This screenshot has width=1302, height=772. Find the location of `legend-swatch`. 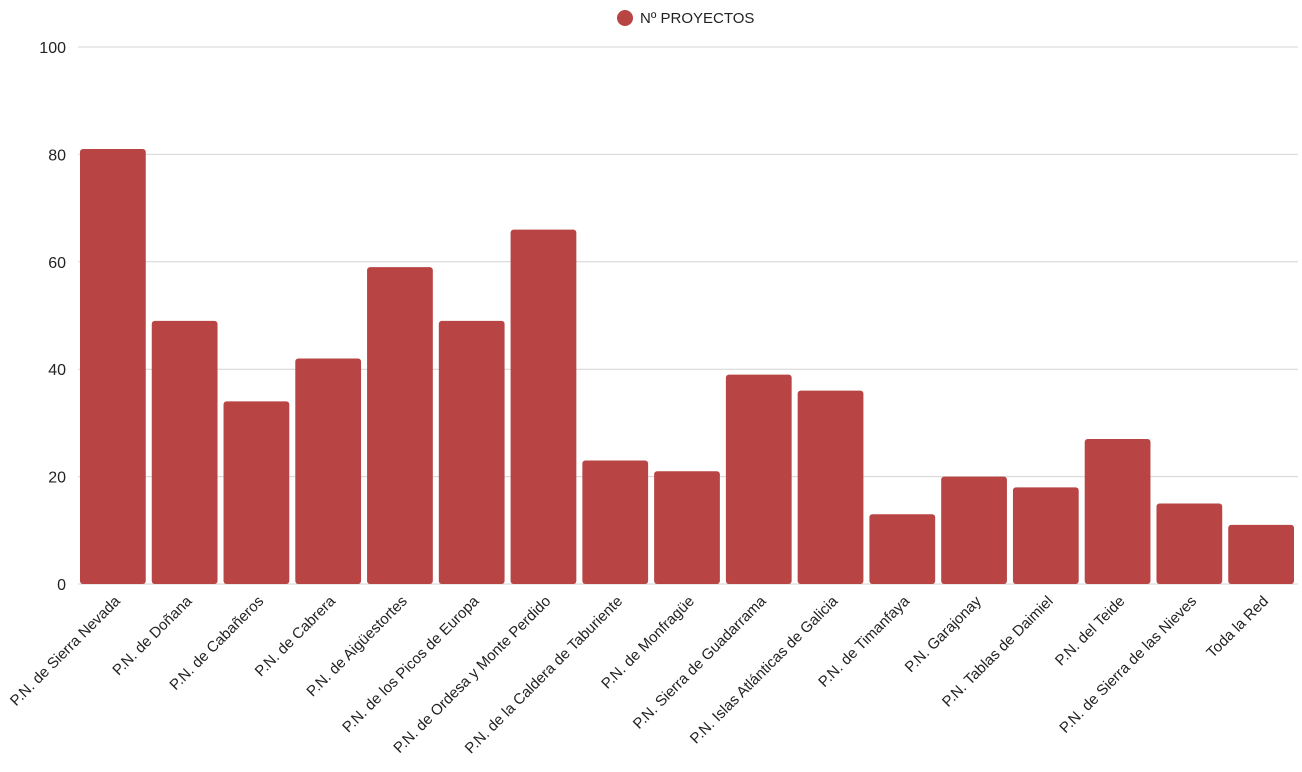

legend-swatch is located at coordinates (625, 18).